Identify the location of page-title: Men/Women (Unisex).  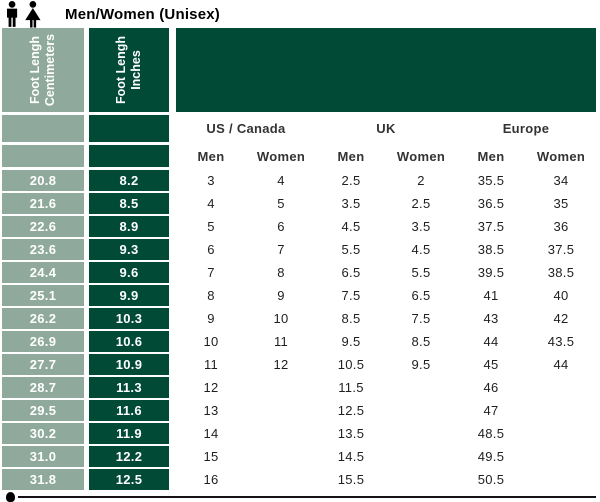
(143, 14).